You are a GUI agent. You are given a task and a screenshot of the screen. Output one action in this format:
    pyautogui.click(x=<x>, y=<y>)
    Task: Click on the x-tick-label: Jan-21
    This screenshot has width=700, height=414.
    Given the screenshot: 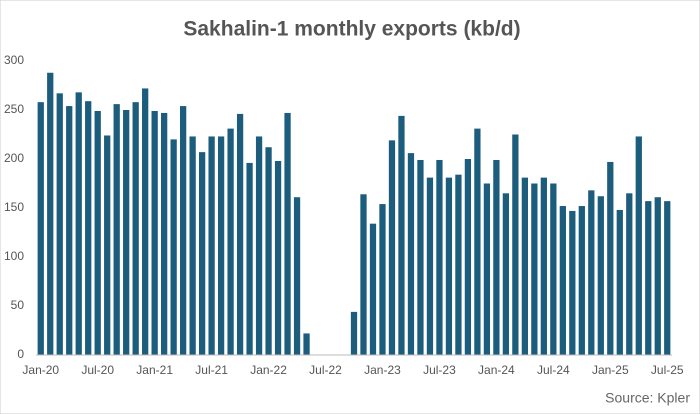 What is the action you would take?
    pyautogui.click(x=154, y=370)
    